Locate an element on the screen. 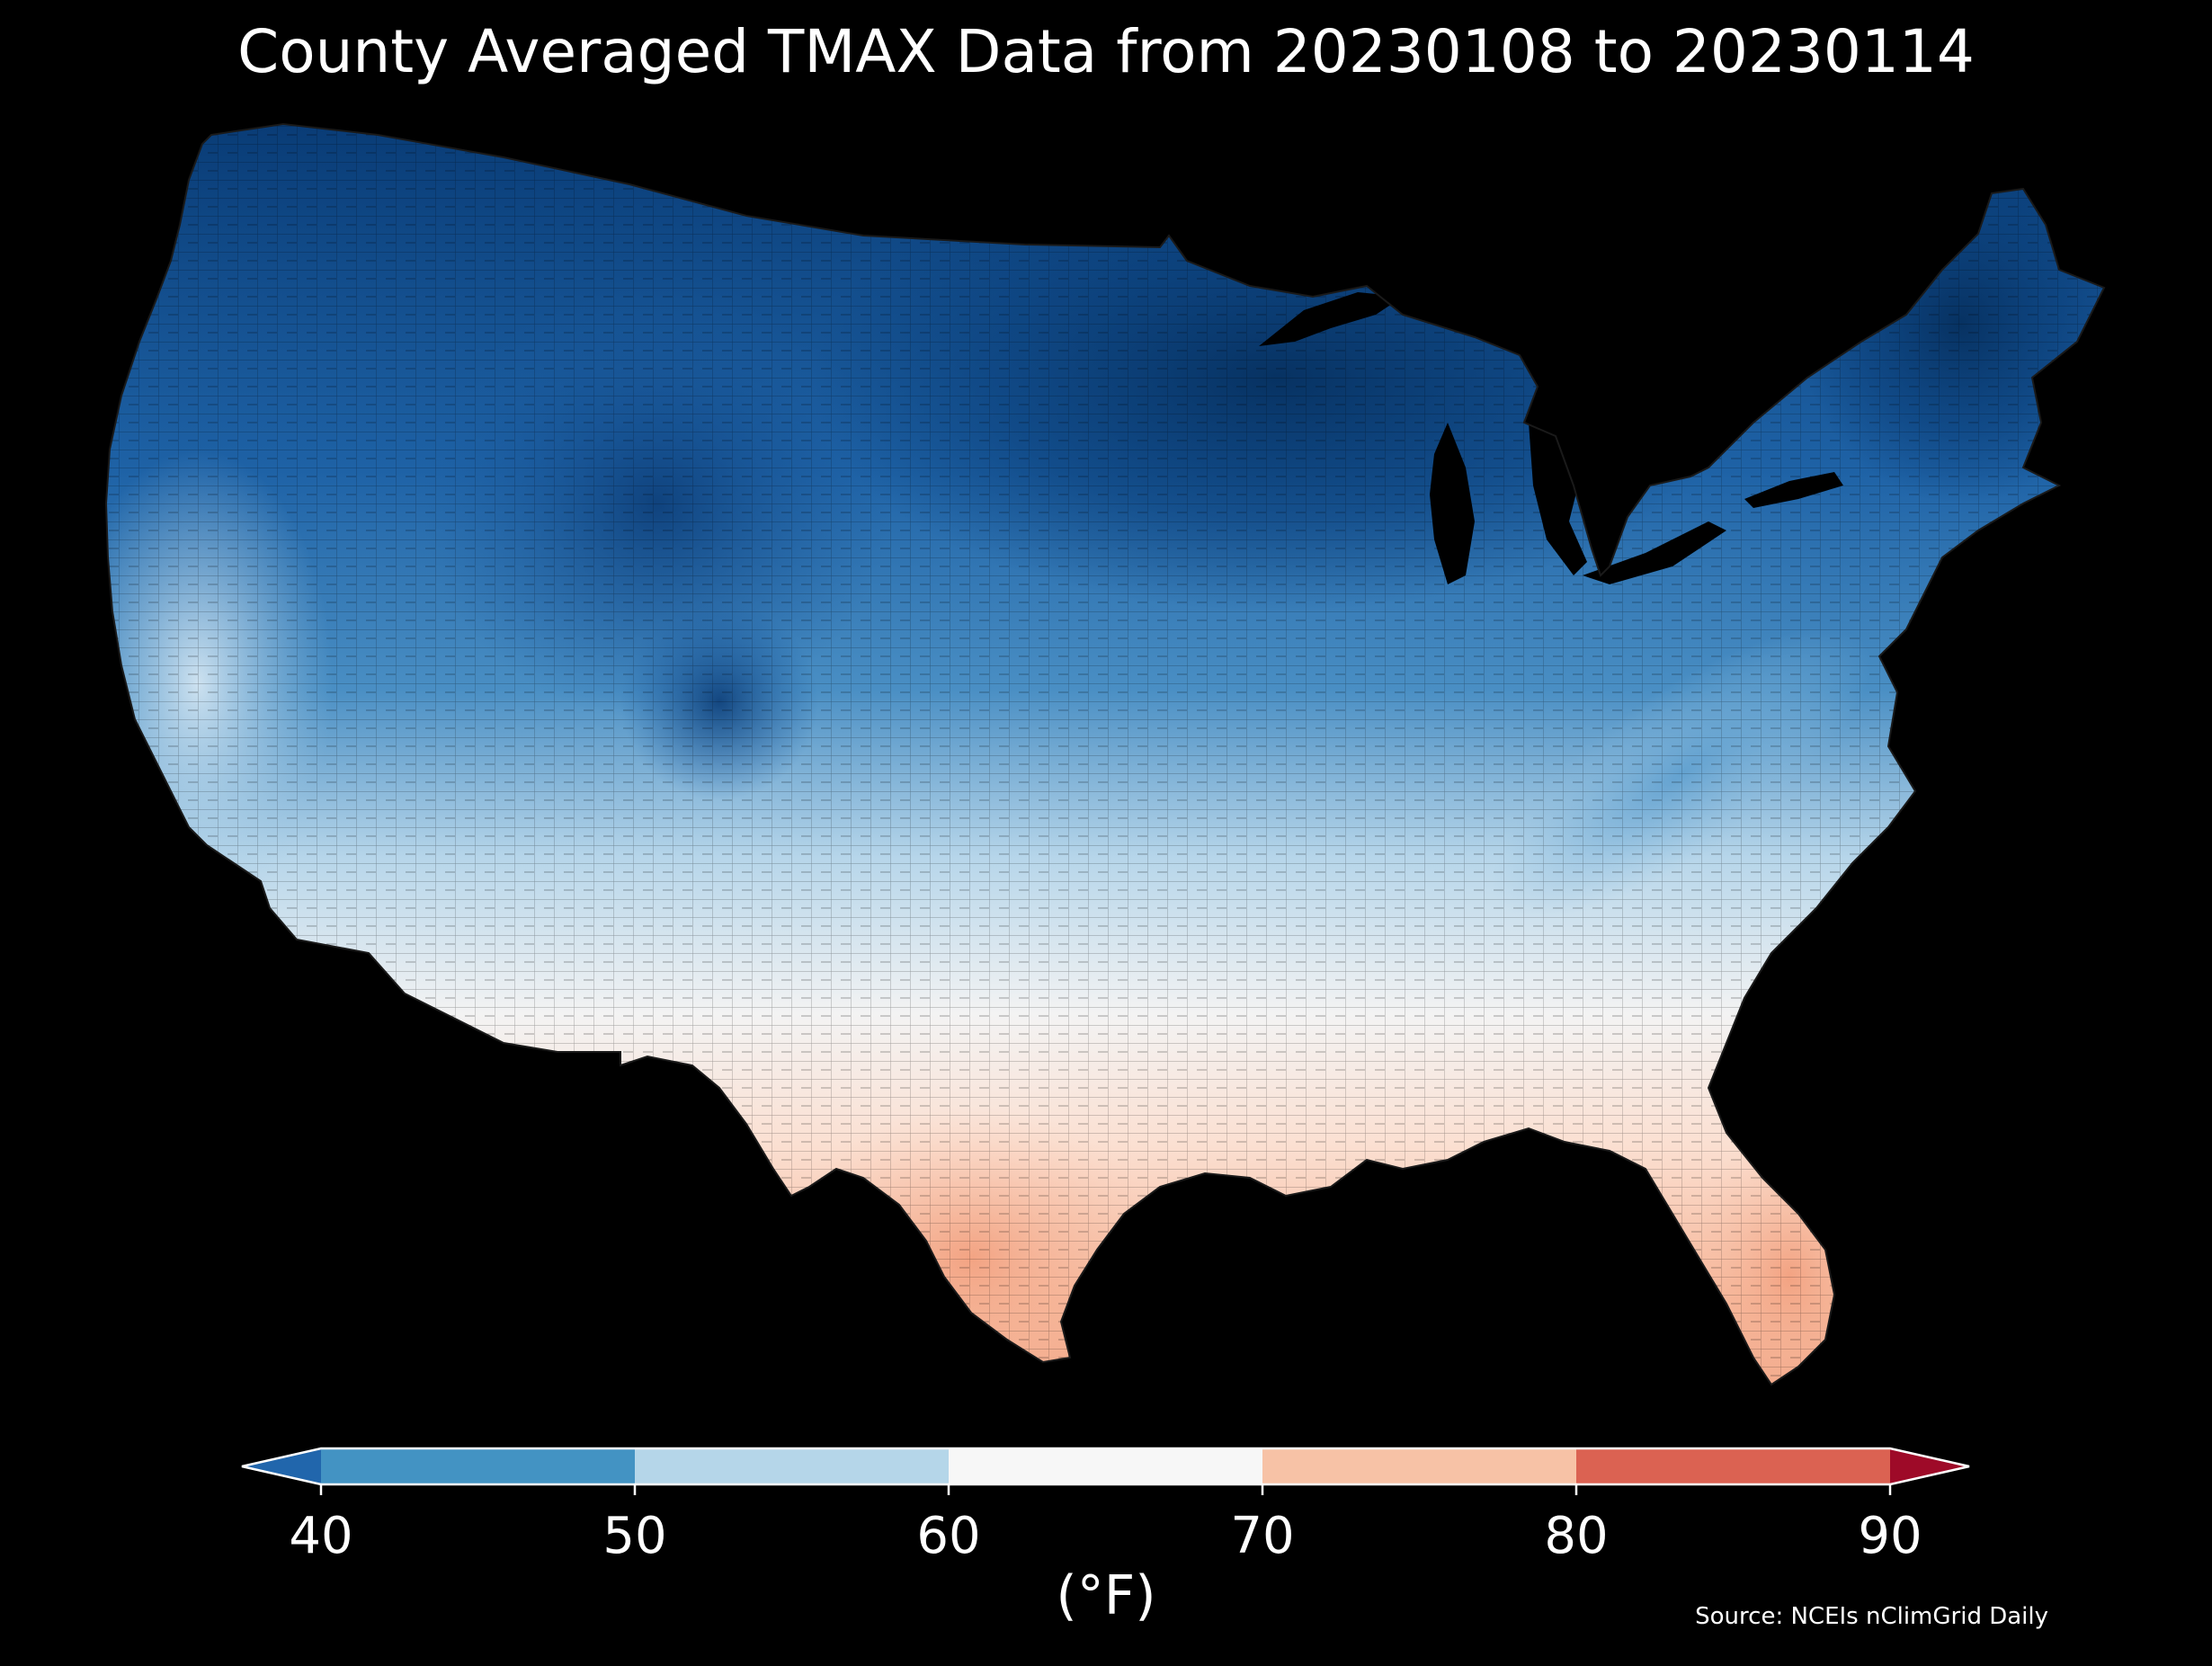 This screenshot has width=2212, height=1666. source-credit: Source: NCEIs nClimGrid Daily is located at coordinates (1871, 1617).